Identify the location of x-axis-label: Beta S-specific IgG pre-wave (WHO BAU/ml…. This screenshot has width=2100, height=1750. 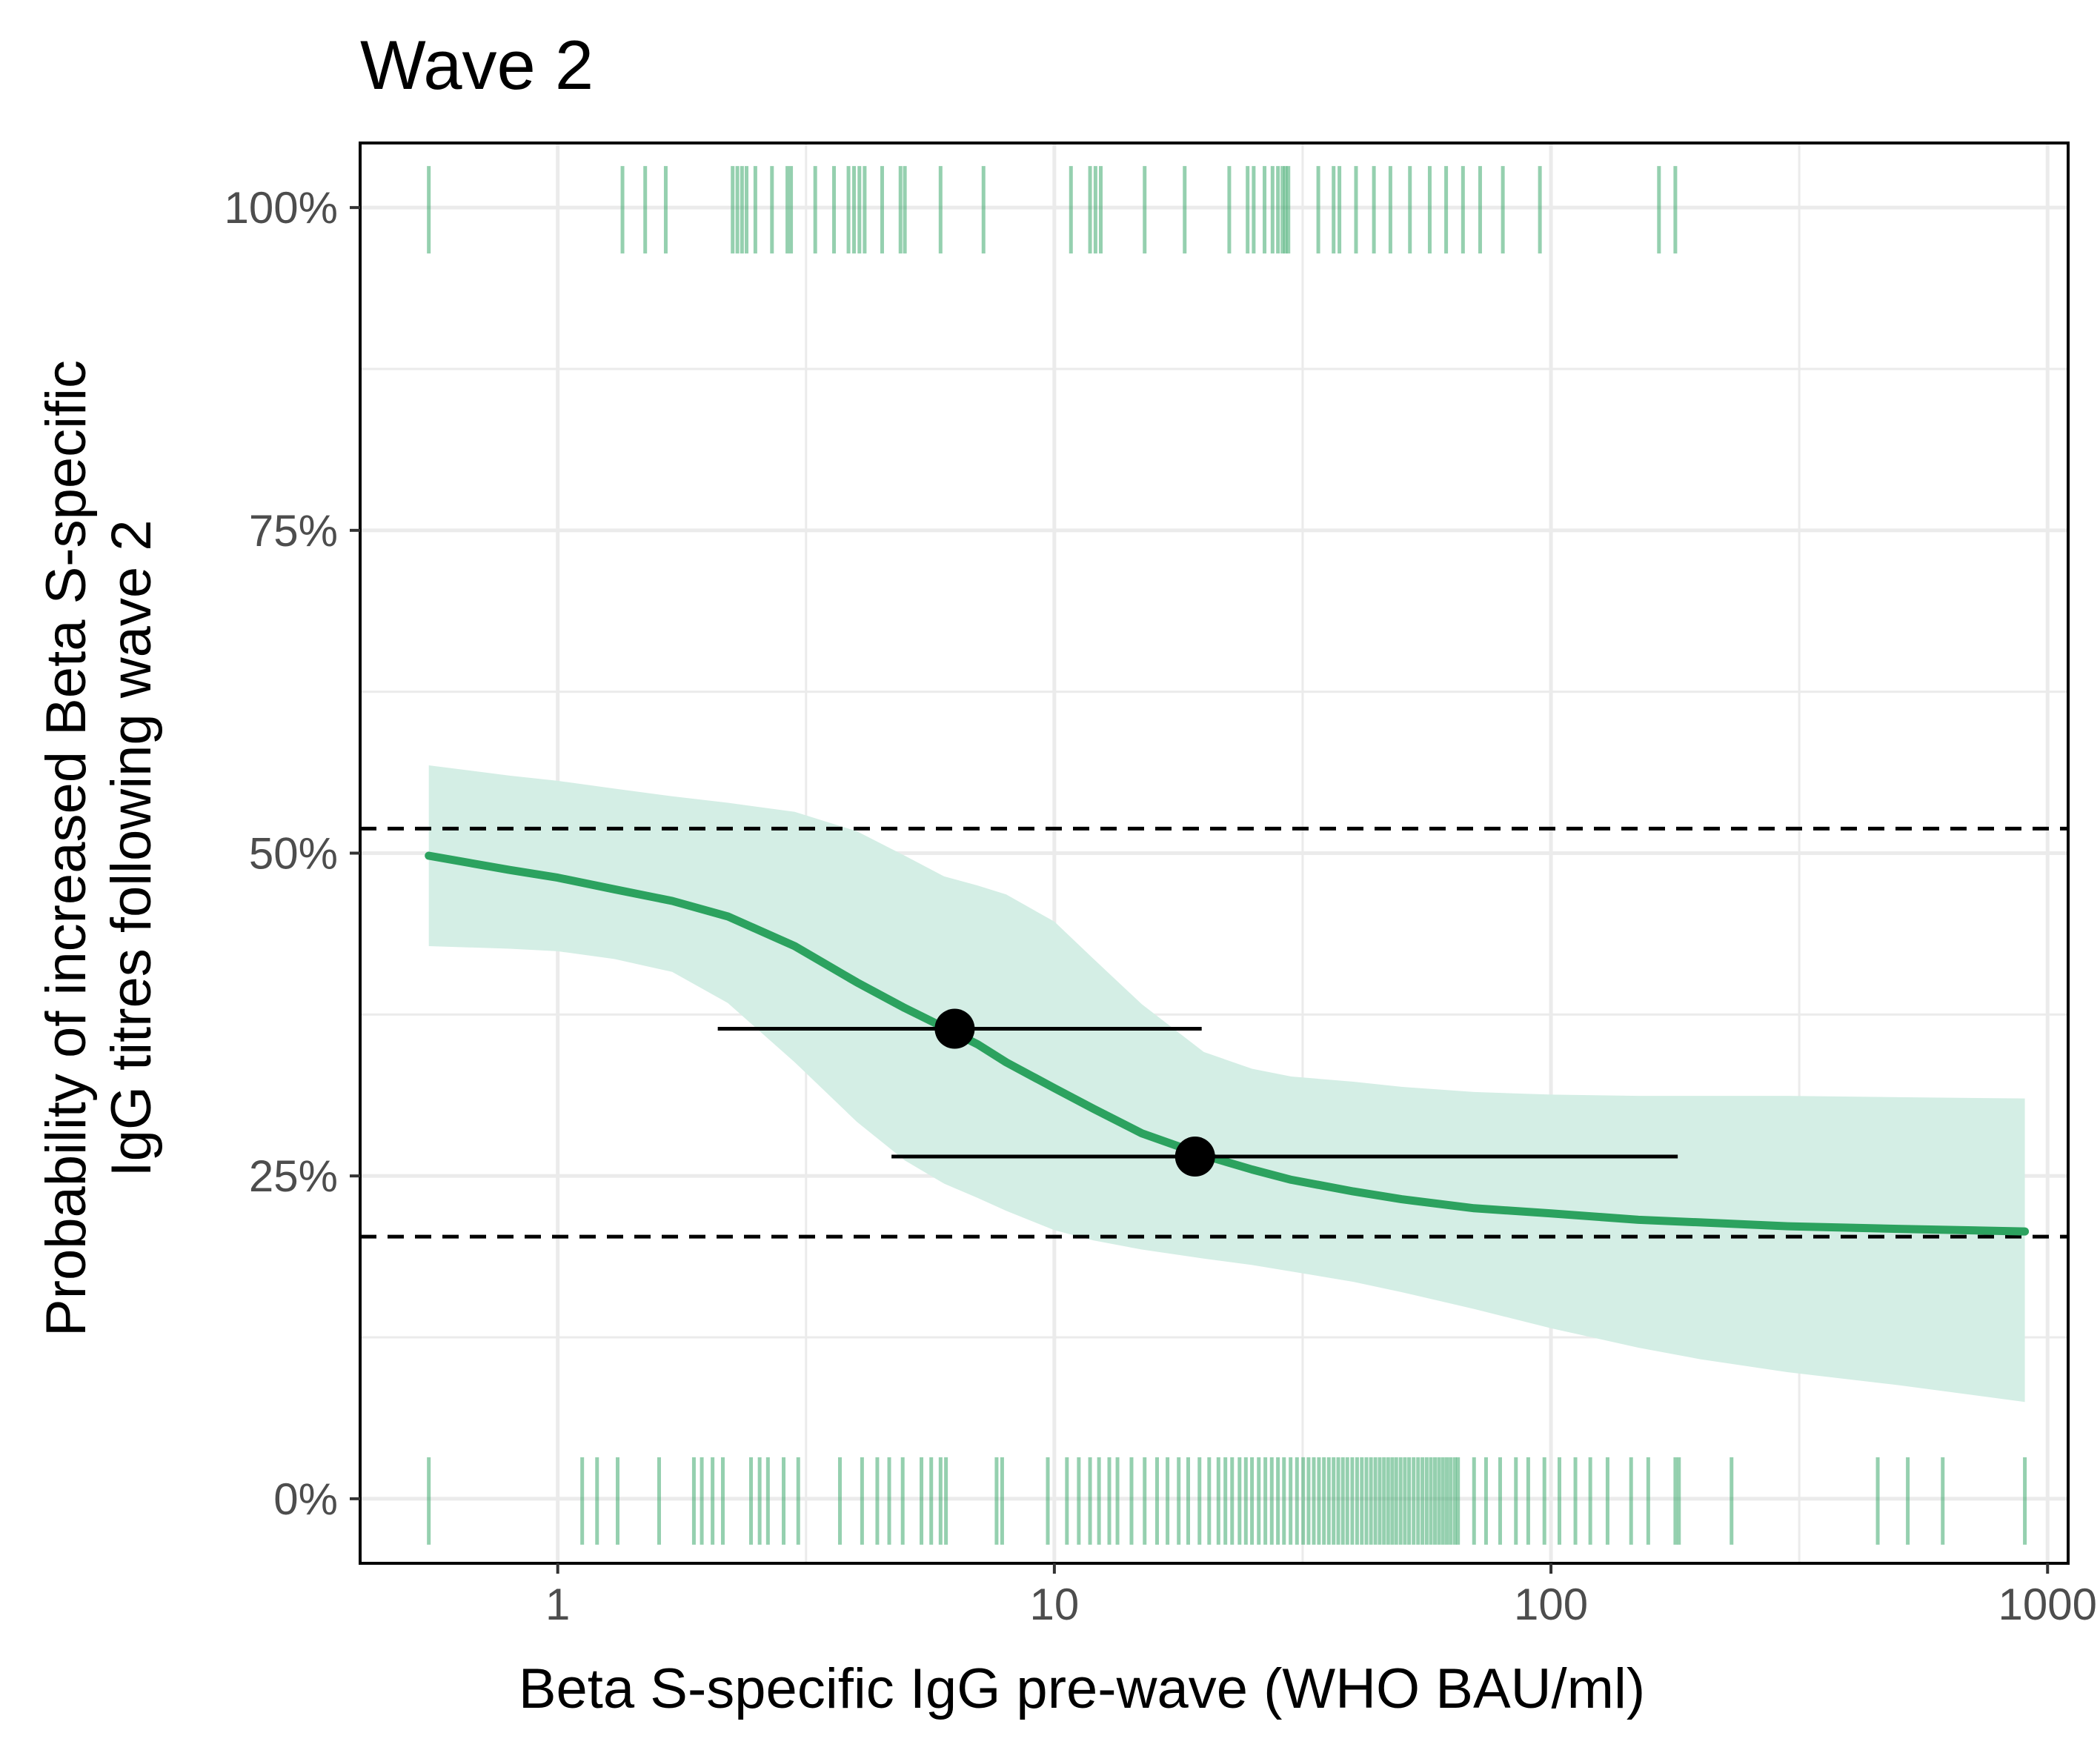
(1082, 1688).